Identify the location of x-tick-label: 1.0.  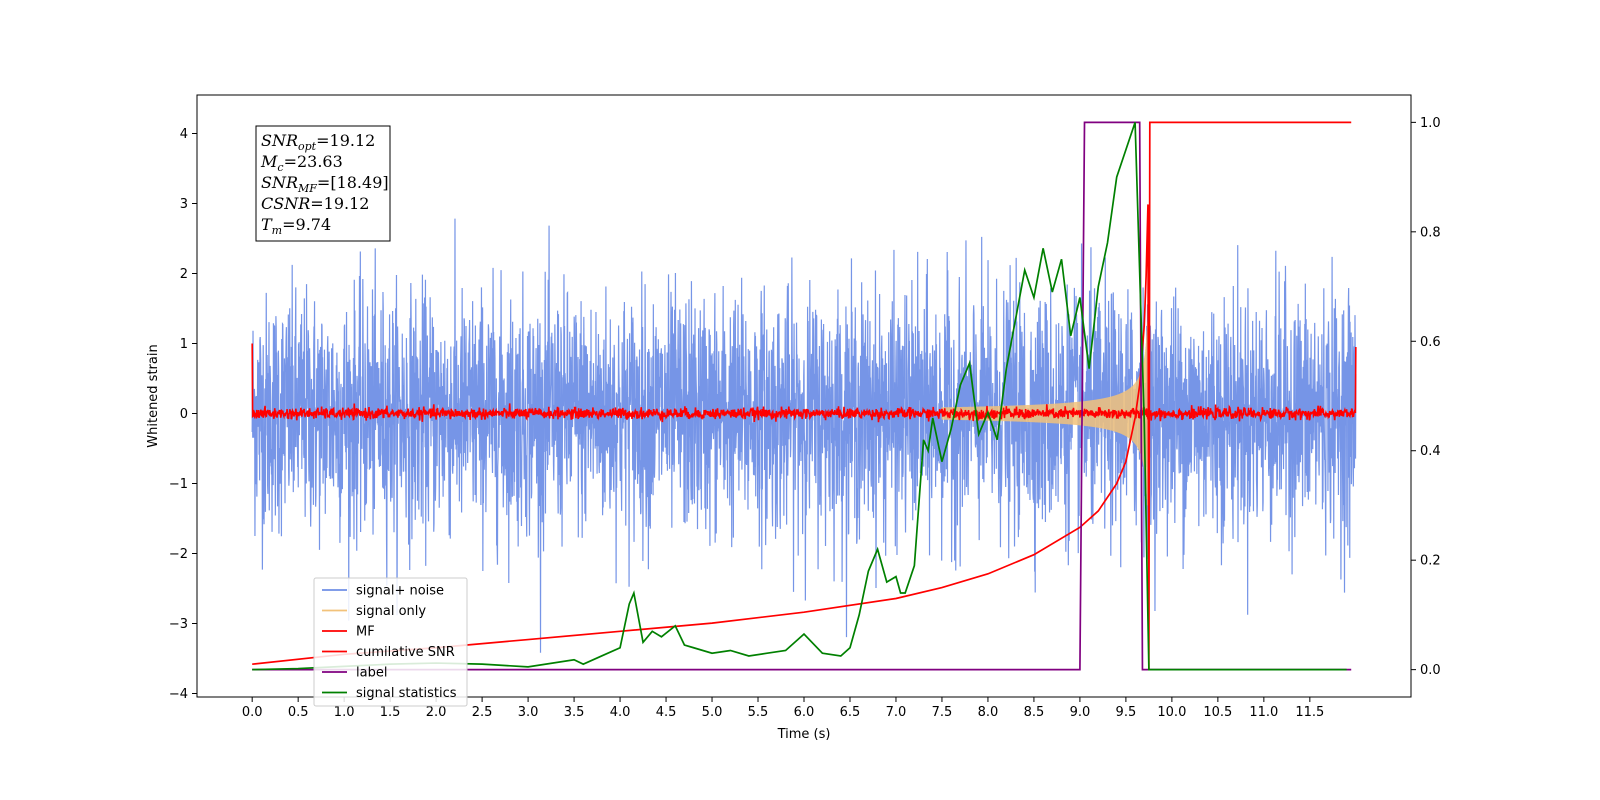
(344, 712).